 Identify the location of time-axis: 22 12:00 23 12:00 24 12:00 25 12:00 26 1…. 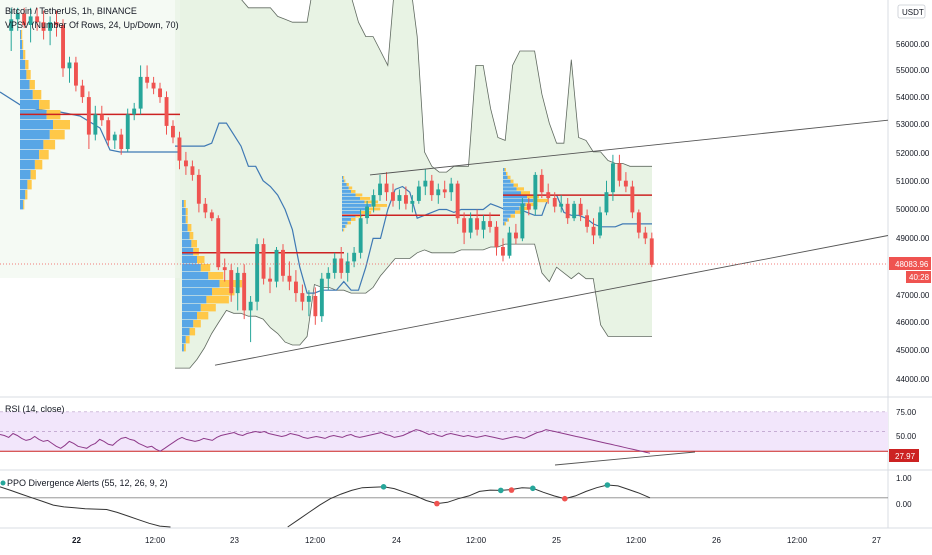
(476, 540).